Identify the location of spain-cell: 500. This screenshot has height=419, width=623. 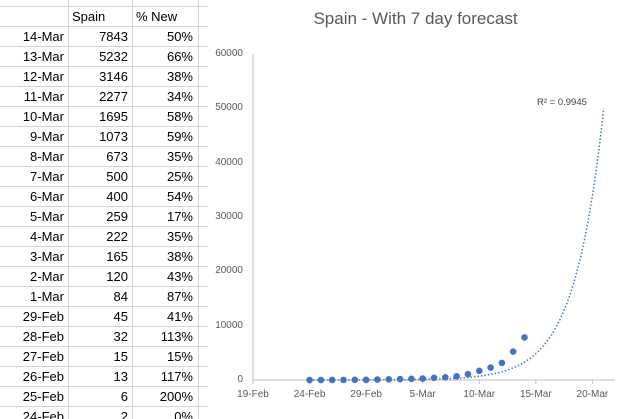
(117, 176).